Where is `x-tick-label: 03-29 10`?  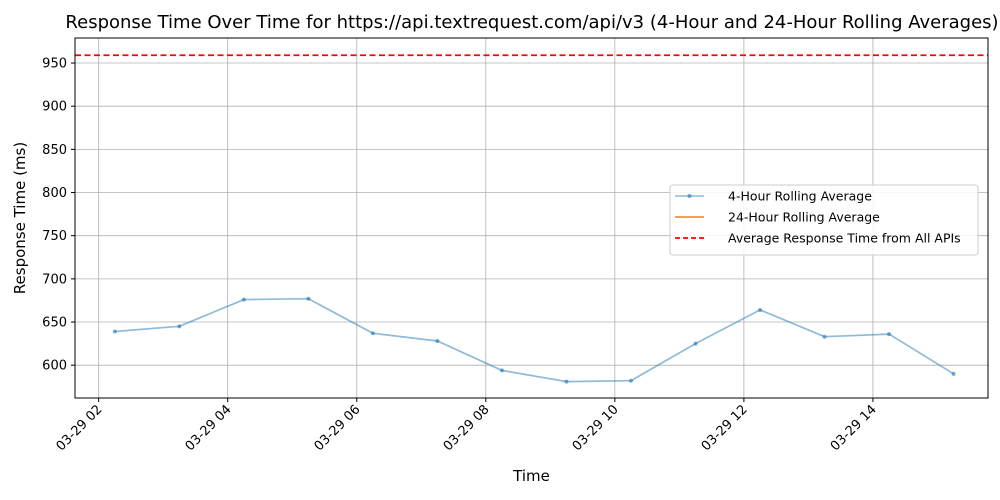 x-tick-label: 03-29 10 is located at coordinates (596, 428).